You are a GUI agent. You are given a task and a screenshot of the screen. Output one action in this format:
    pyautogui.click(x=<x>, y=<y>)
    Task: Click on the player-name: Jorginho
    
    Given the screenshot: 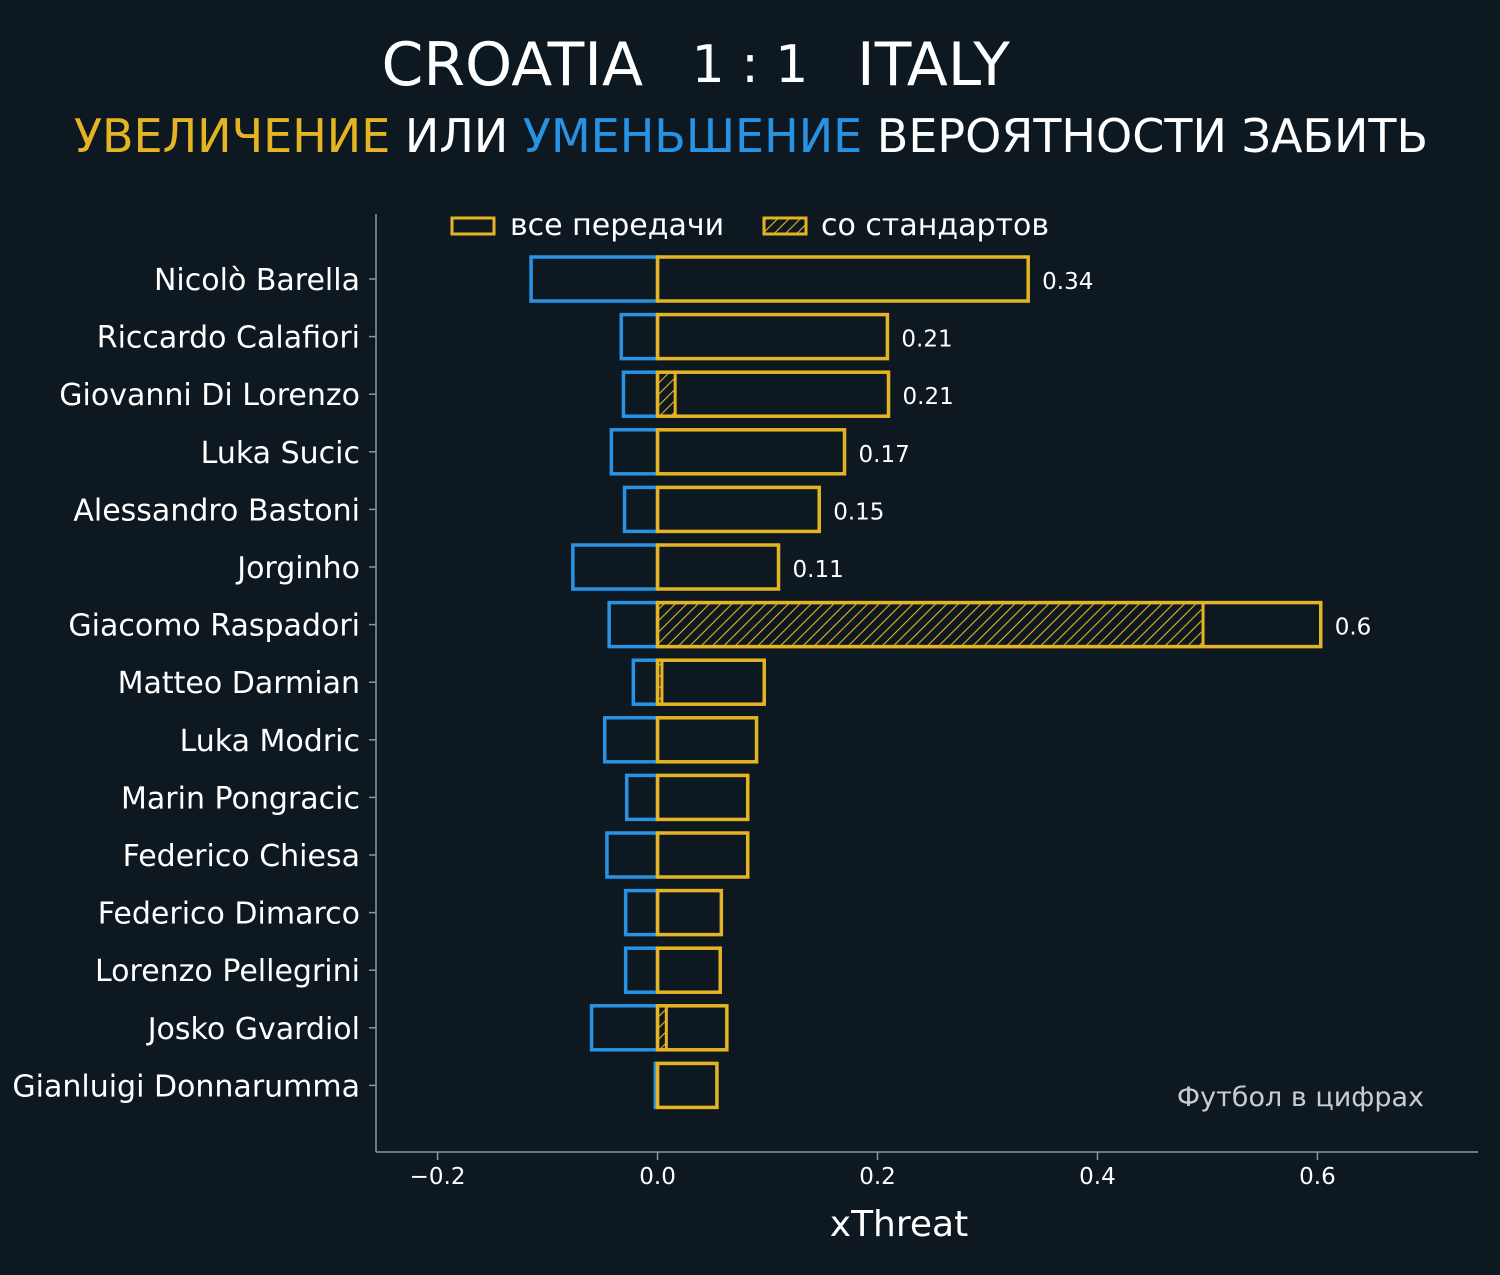 What is the action you would take?
    pyautogui.click(x=297, y=568)
    